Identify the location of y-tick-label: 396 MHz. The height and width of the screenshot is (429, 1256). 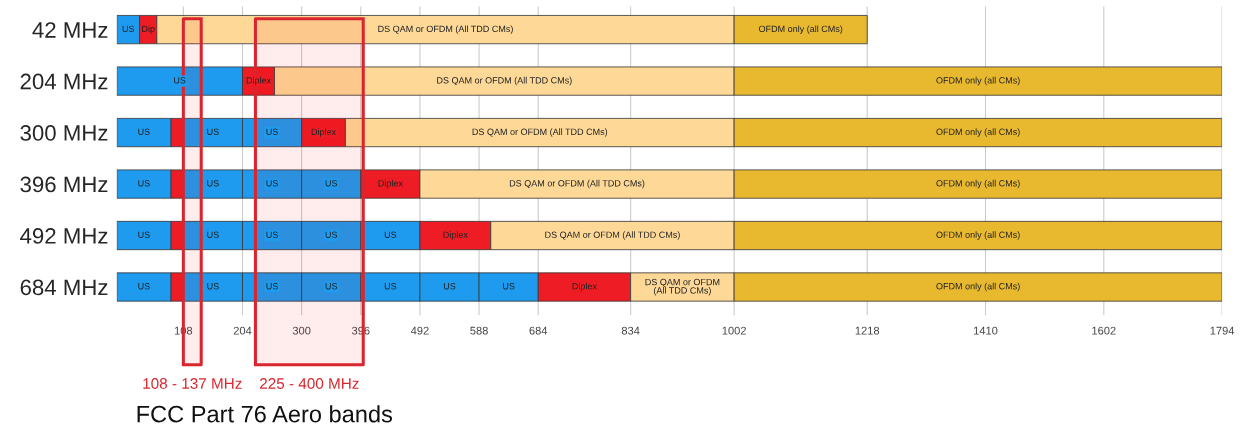
(64, 184).